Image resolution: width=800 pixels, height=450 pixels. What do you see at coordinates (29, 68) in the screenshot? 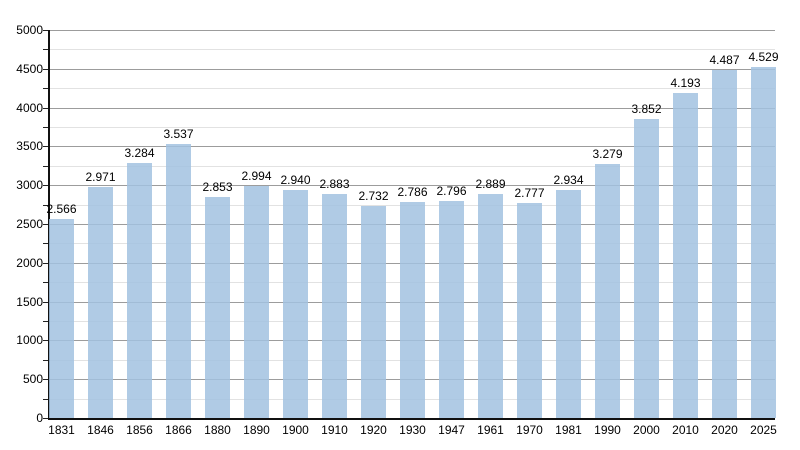
I see `y-axis-label: 4500` at bounding box center [29, 68].